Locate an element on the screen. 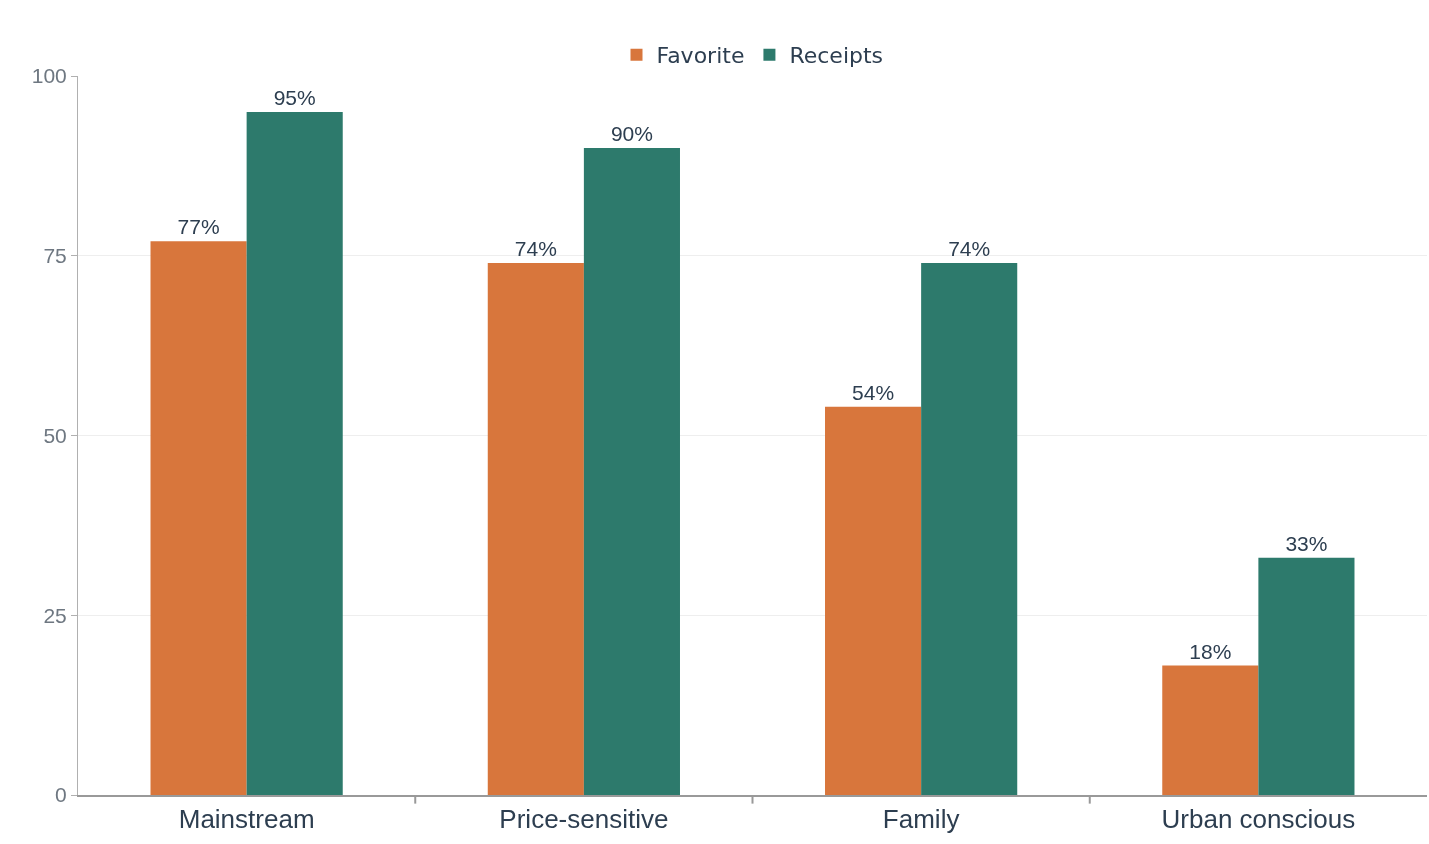  data-label: 90% is located at coordinates (631, 133).